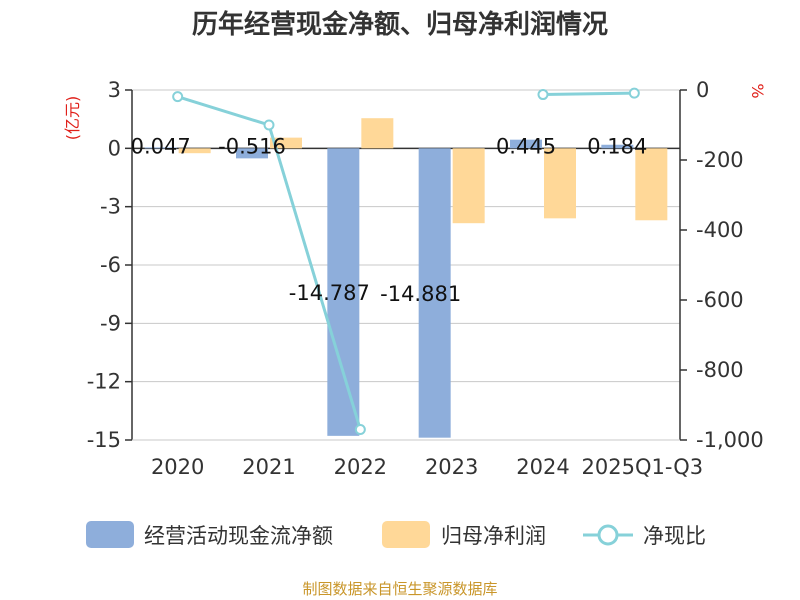 The width and height of the screenshot is (800, 600). I want to click on right-axis-tick-label: -200, so click(720, 160).